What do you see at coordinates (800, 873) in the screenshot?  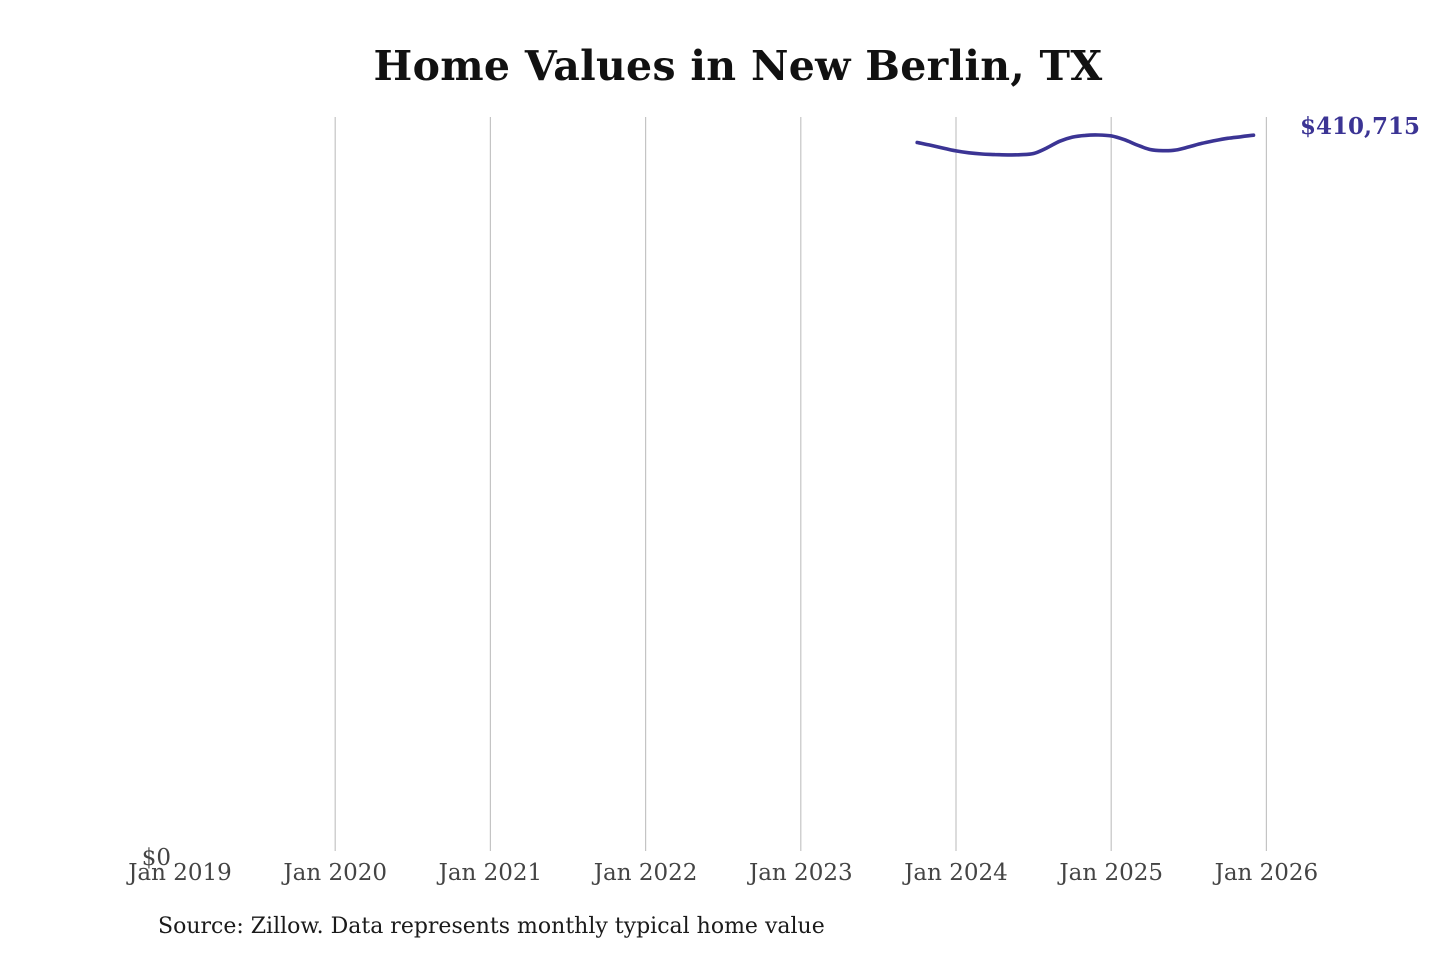 I see `x-tick-label: Jan 2023` at bounding box center [800, 873].